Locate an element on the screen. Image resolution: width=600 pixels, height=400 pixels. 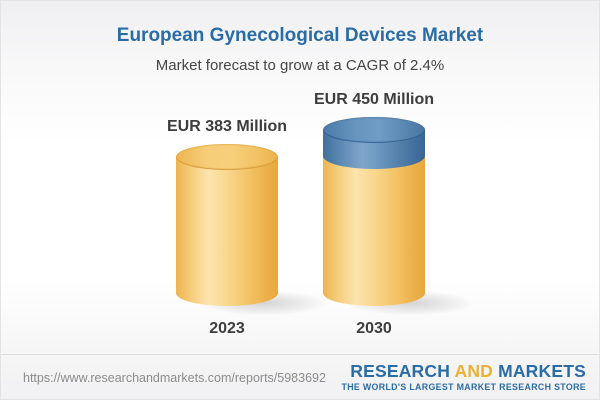
logo-word-research: RESEARCH is located at coordinates (400, 371).